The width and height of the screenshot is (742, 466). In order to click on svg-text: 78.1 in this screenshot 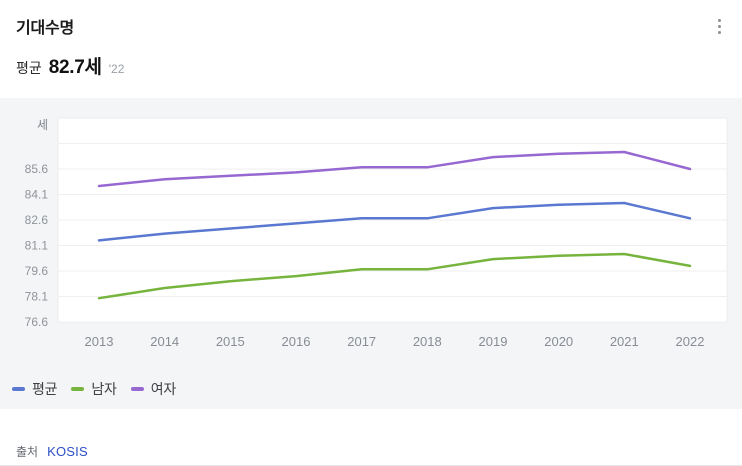, I will do `click(37, 297)`.